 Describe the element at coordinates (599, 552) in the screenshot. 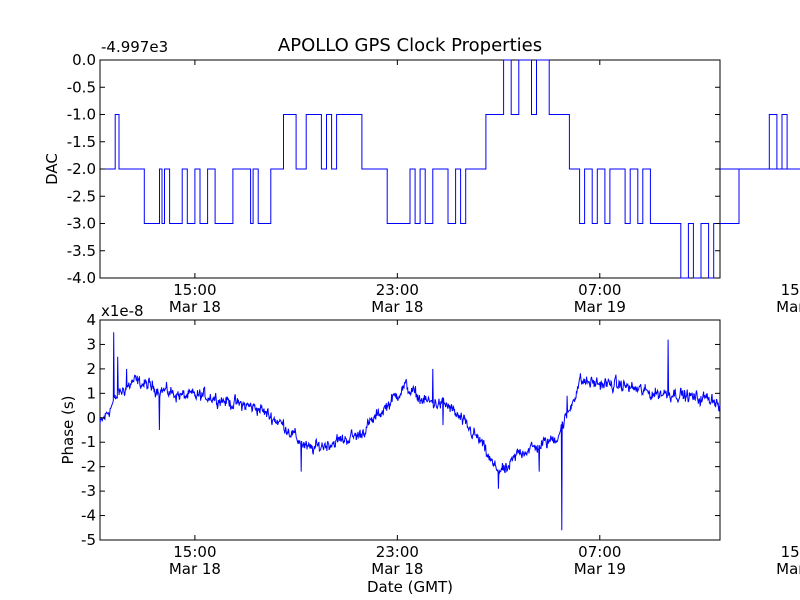

I see `phase-xtick-time-label: 07:00` at that location.